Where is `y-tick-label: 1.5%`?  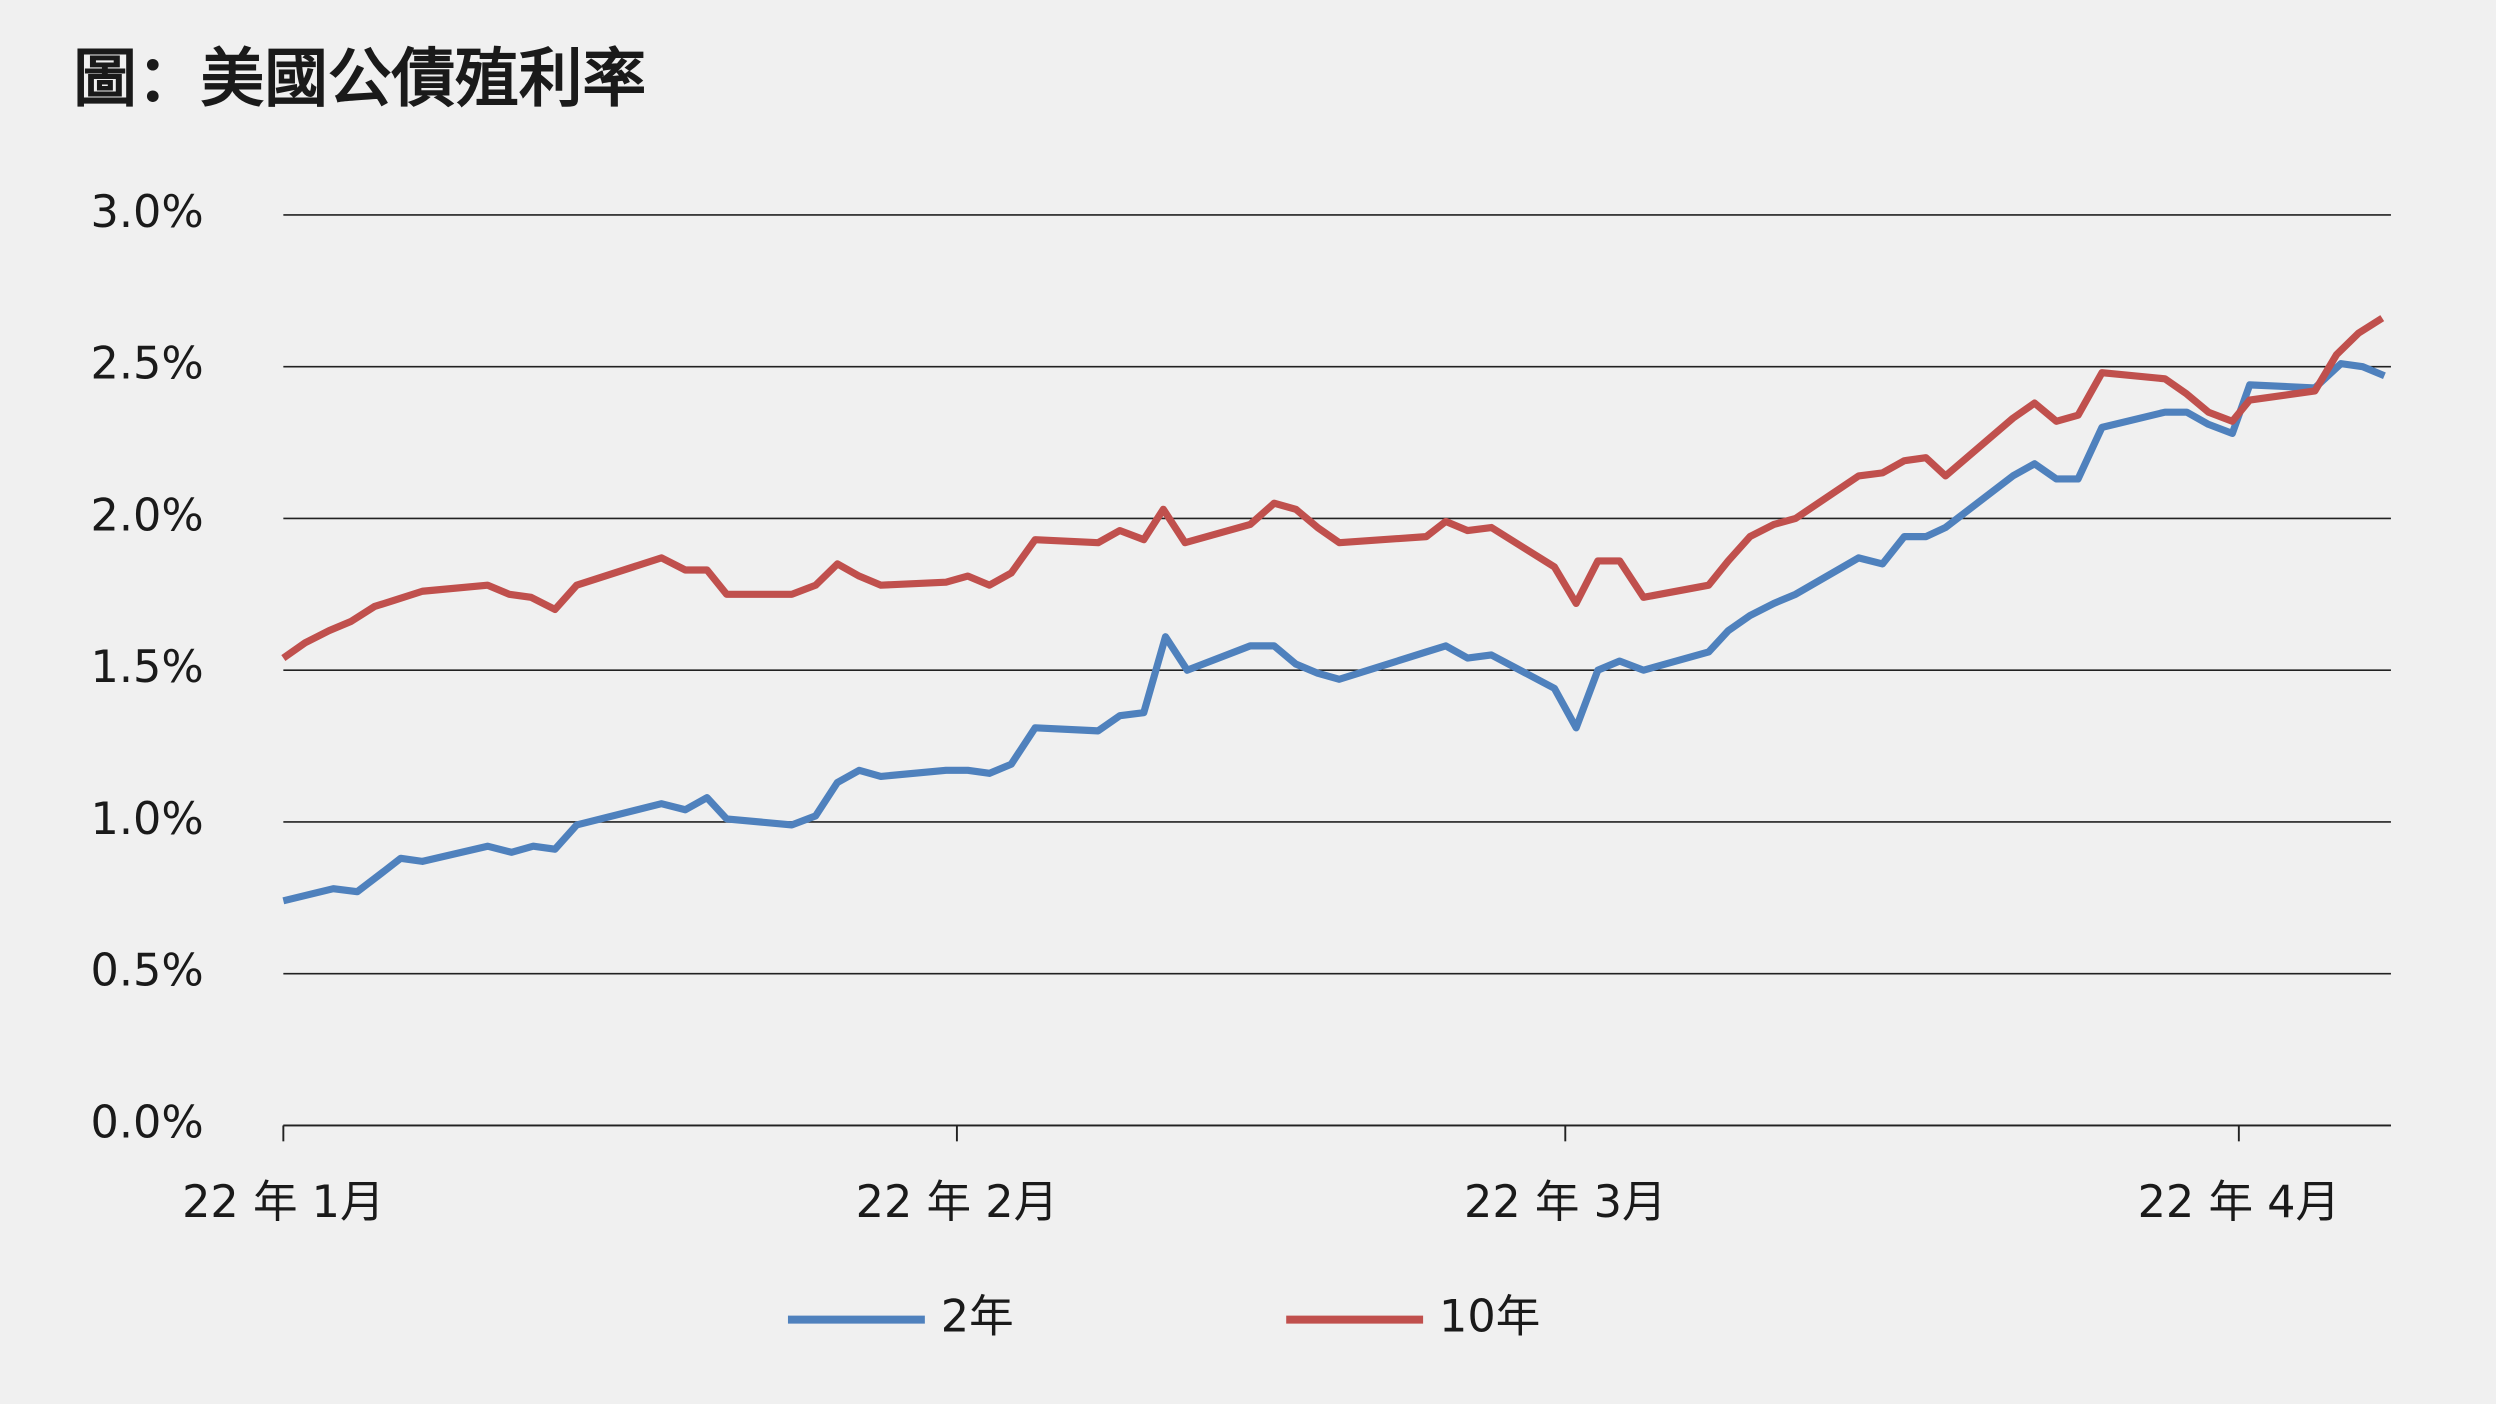 y-tick-label: 1.5% is located at coordinates (147, 667).